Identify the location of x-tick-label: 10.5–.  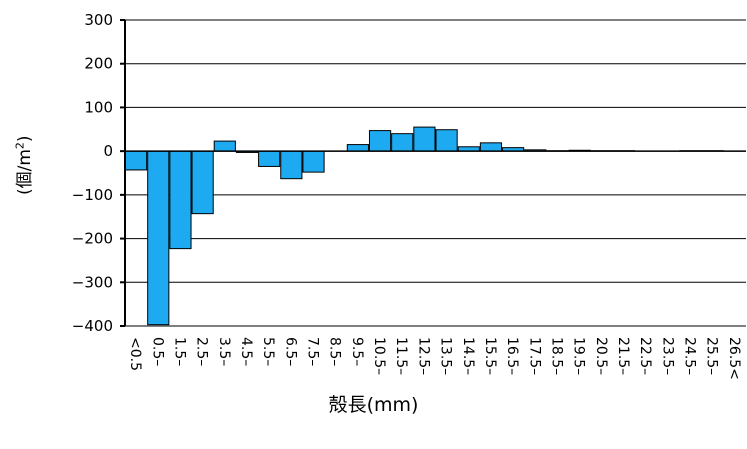
(379, 356).